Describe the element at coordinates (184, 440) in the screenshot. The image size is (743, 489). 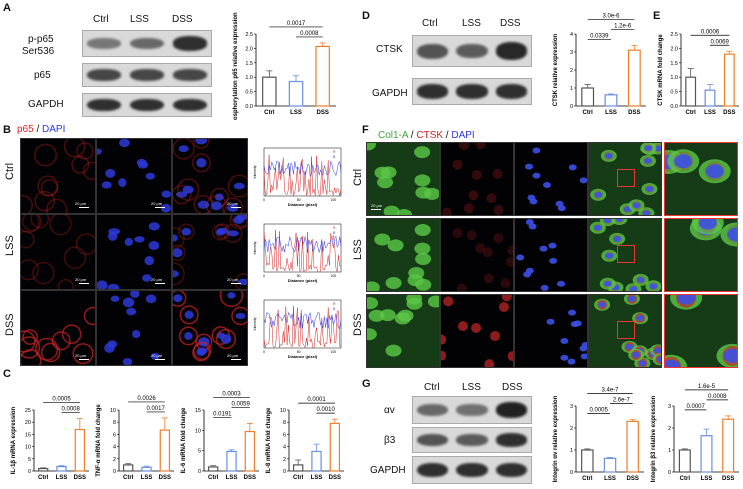
I see `y-axis-label: IL-6 mRNA fold change` at that location.